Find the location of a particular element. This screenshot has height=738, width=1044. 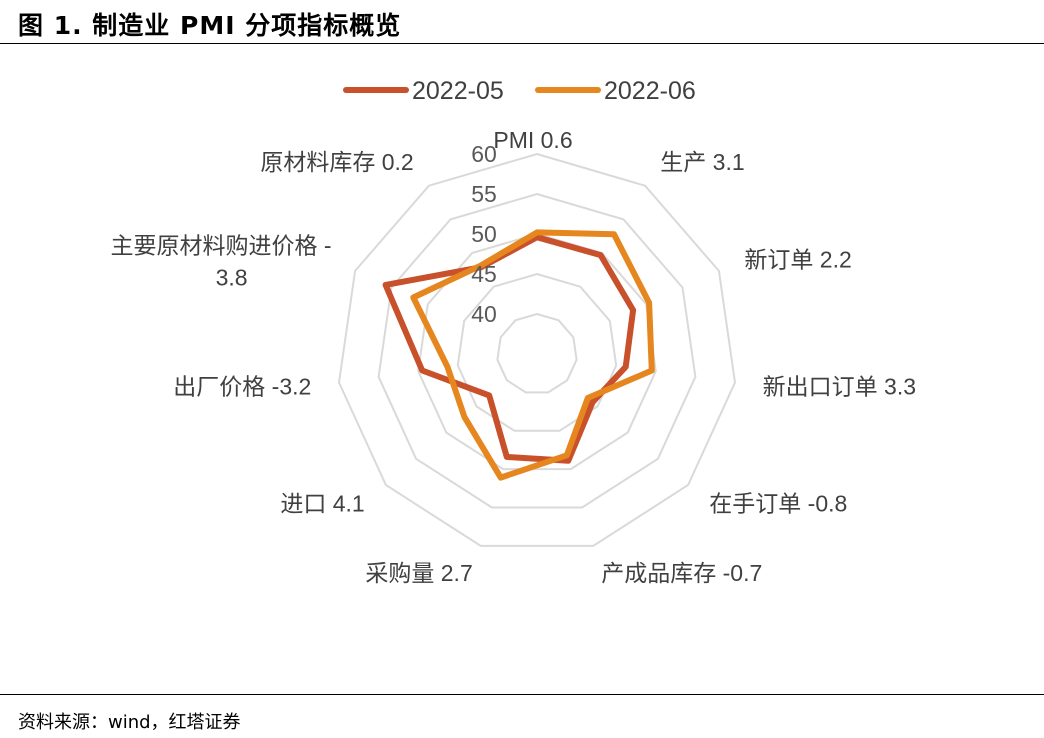

category-label-text: 进口 4.1 is located at coordinates (322, 503).